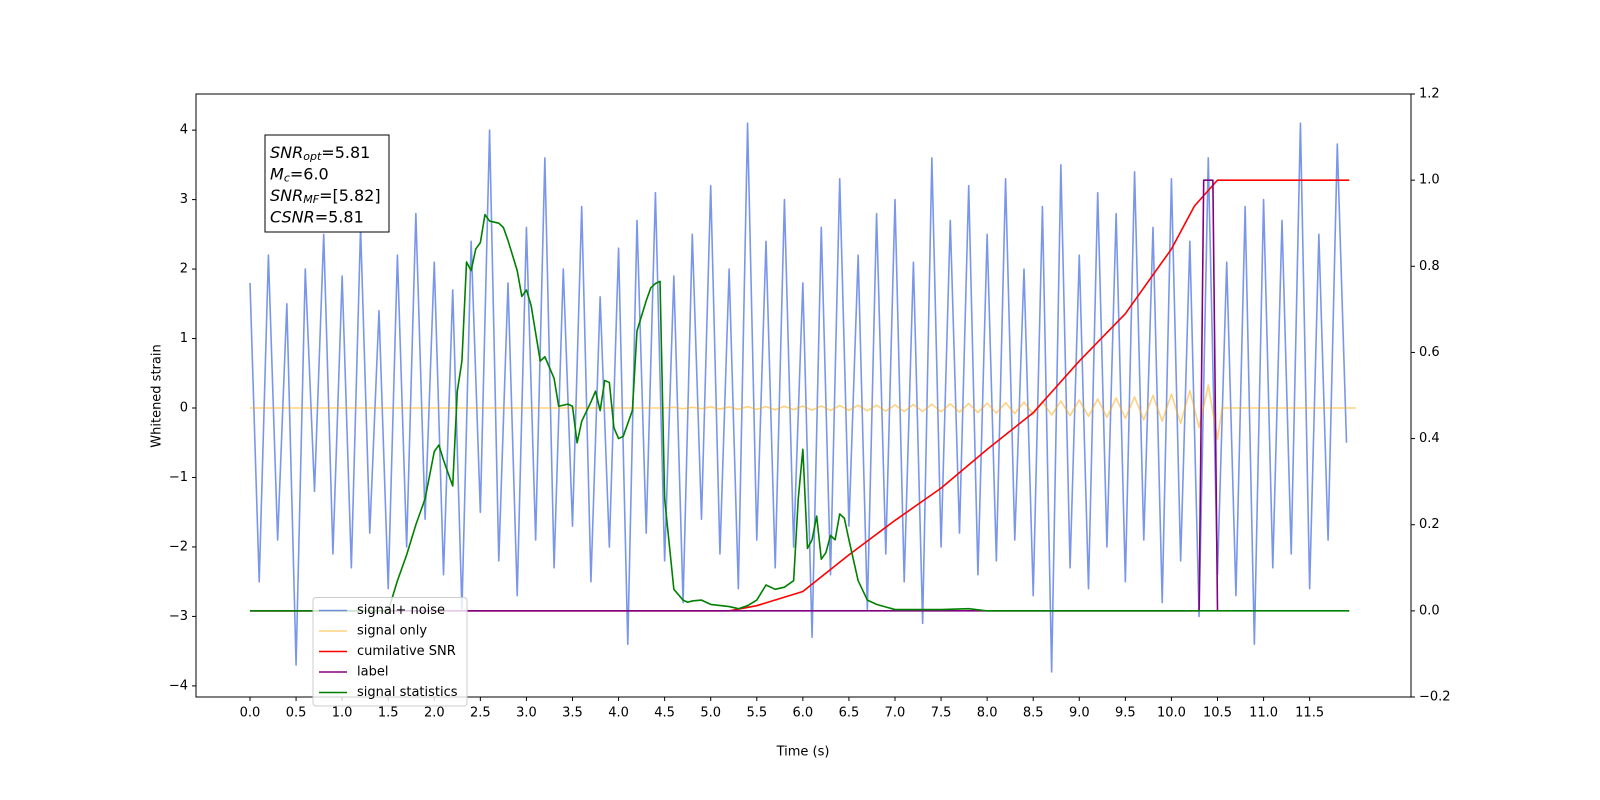 The width and height of the screenshot is (1600, 800). What do you see at coordinates (1171, 713) in the screenshot?
I see `x-tick-label: 10.0` at bounding box center [1171, 713].